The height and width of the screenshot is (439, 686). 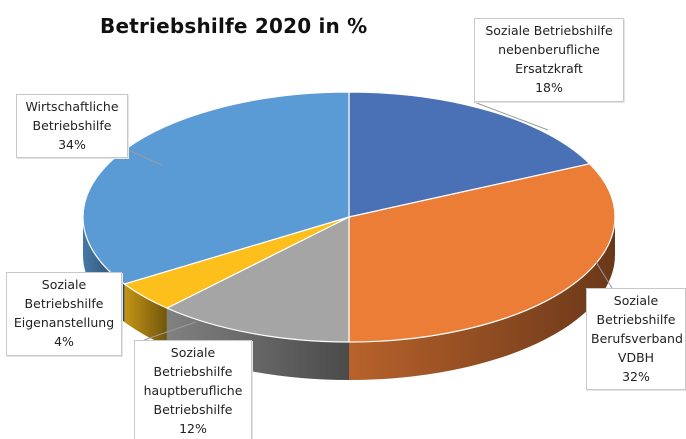 I want to click on slice-label-line: Wirtschaftliche, so click(x=72, y=106).